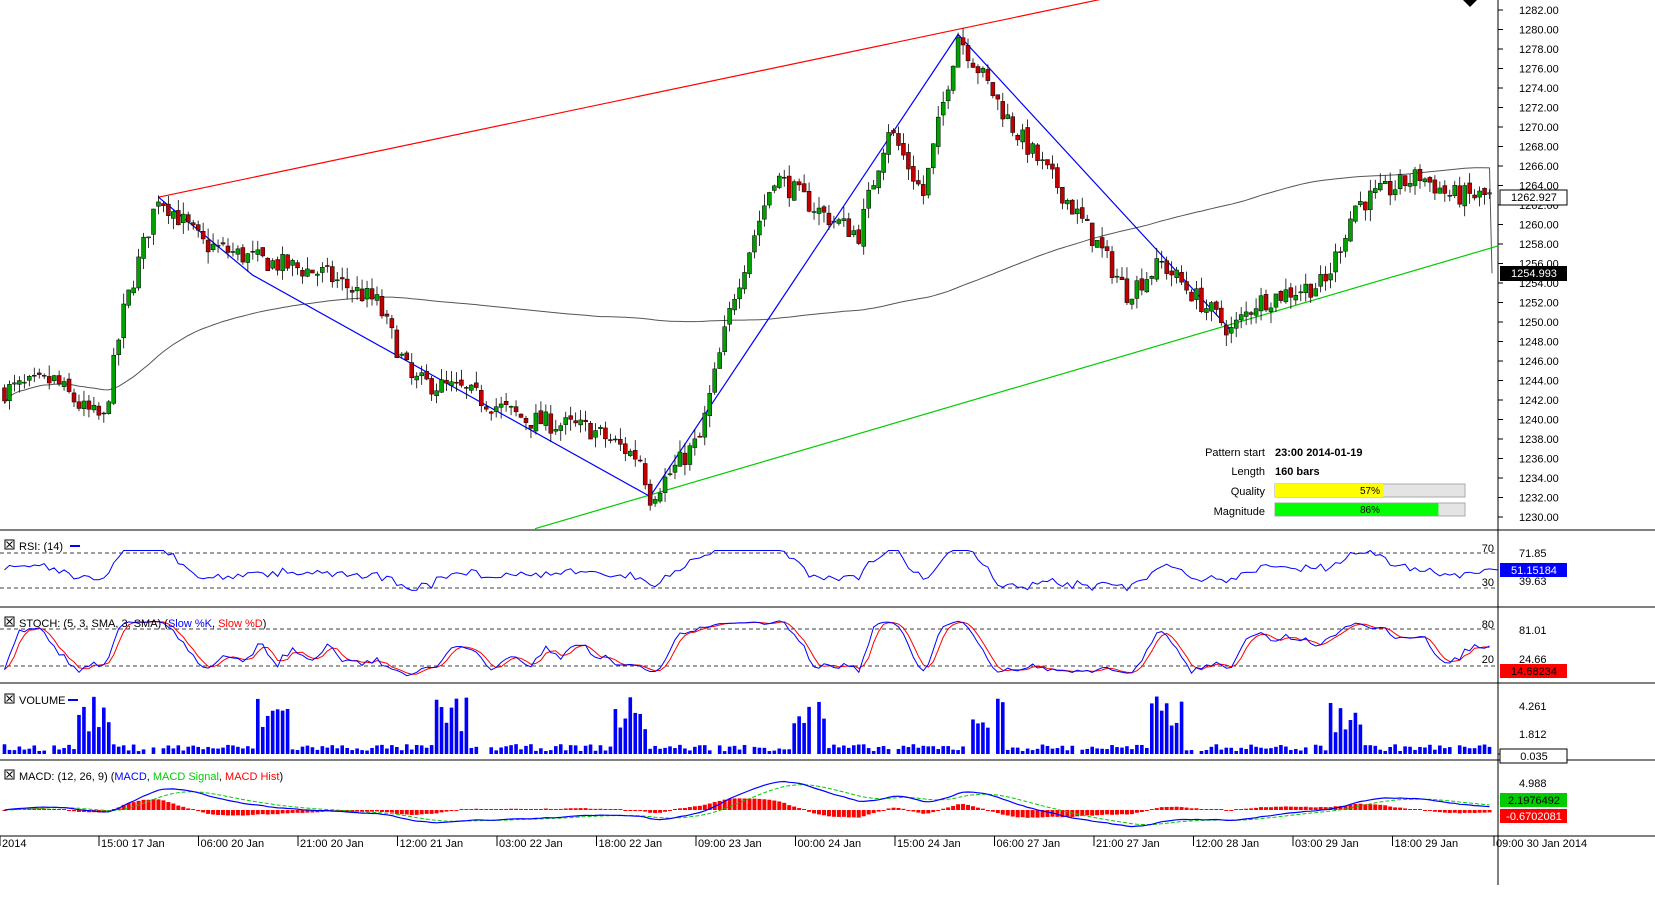 This screenshot has width=1655, height=900. I want to click on time-tick-label: 15:00 17 Jan, so click(133, 844).